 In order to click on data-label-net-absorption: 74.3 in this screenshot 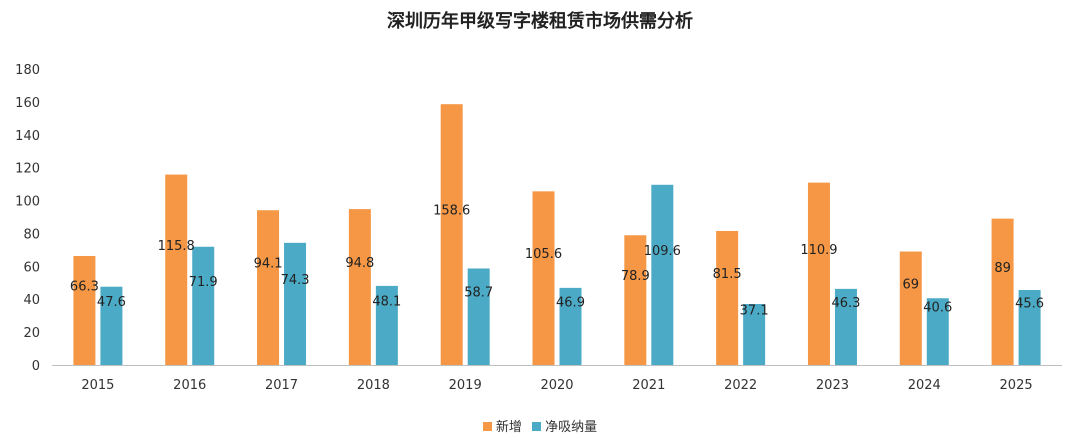, I will do `click(295, 280)`.